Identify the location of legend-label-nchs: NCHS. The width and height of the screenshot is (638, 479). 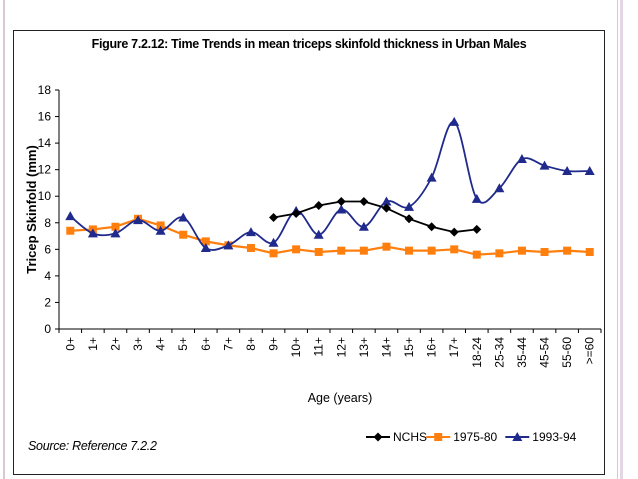
(410, 437).